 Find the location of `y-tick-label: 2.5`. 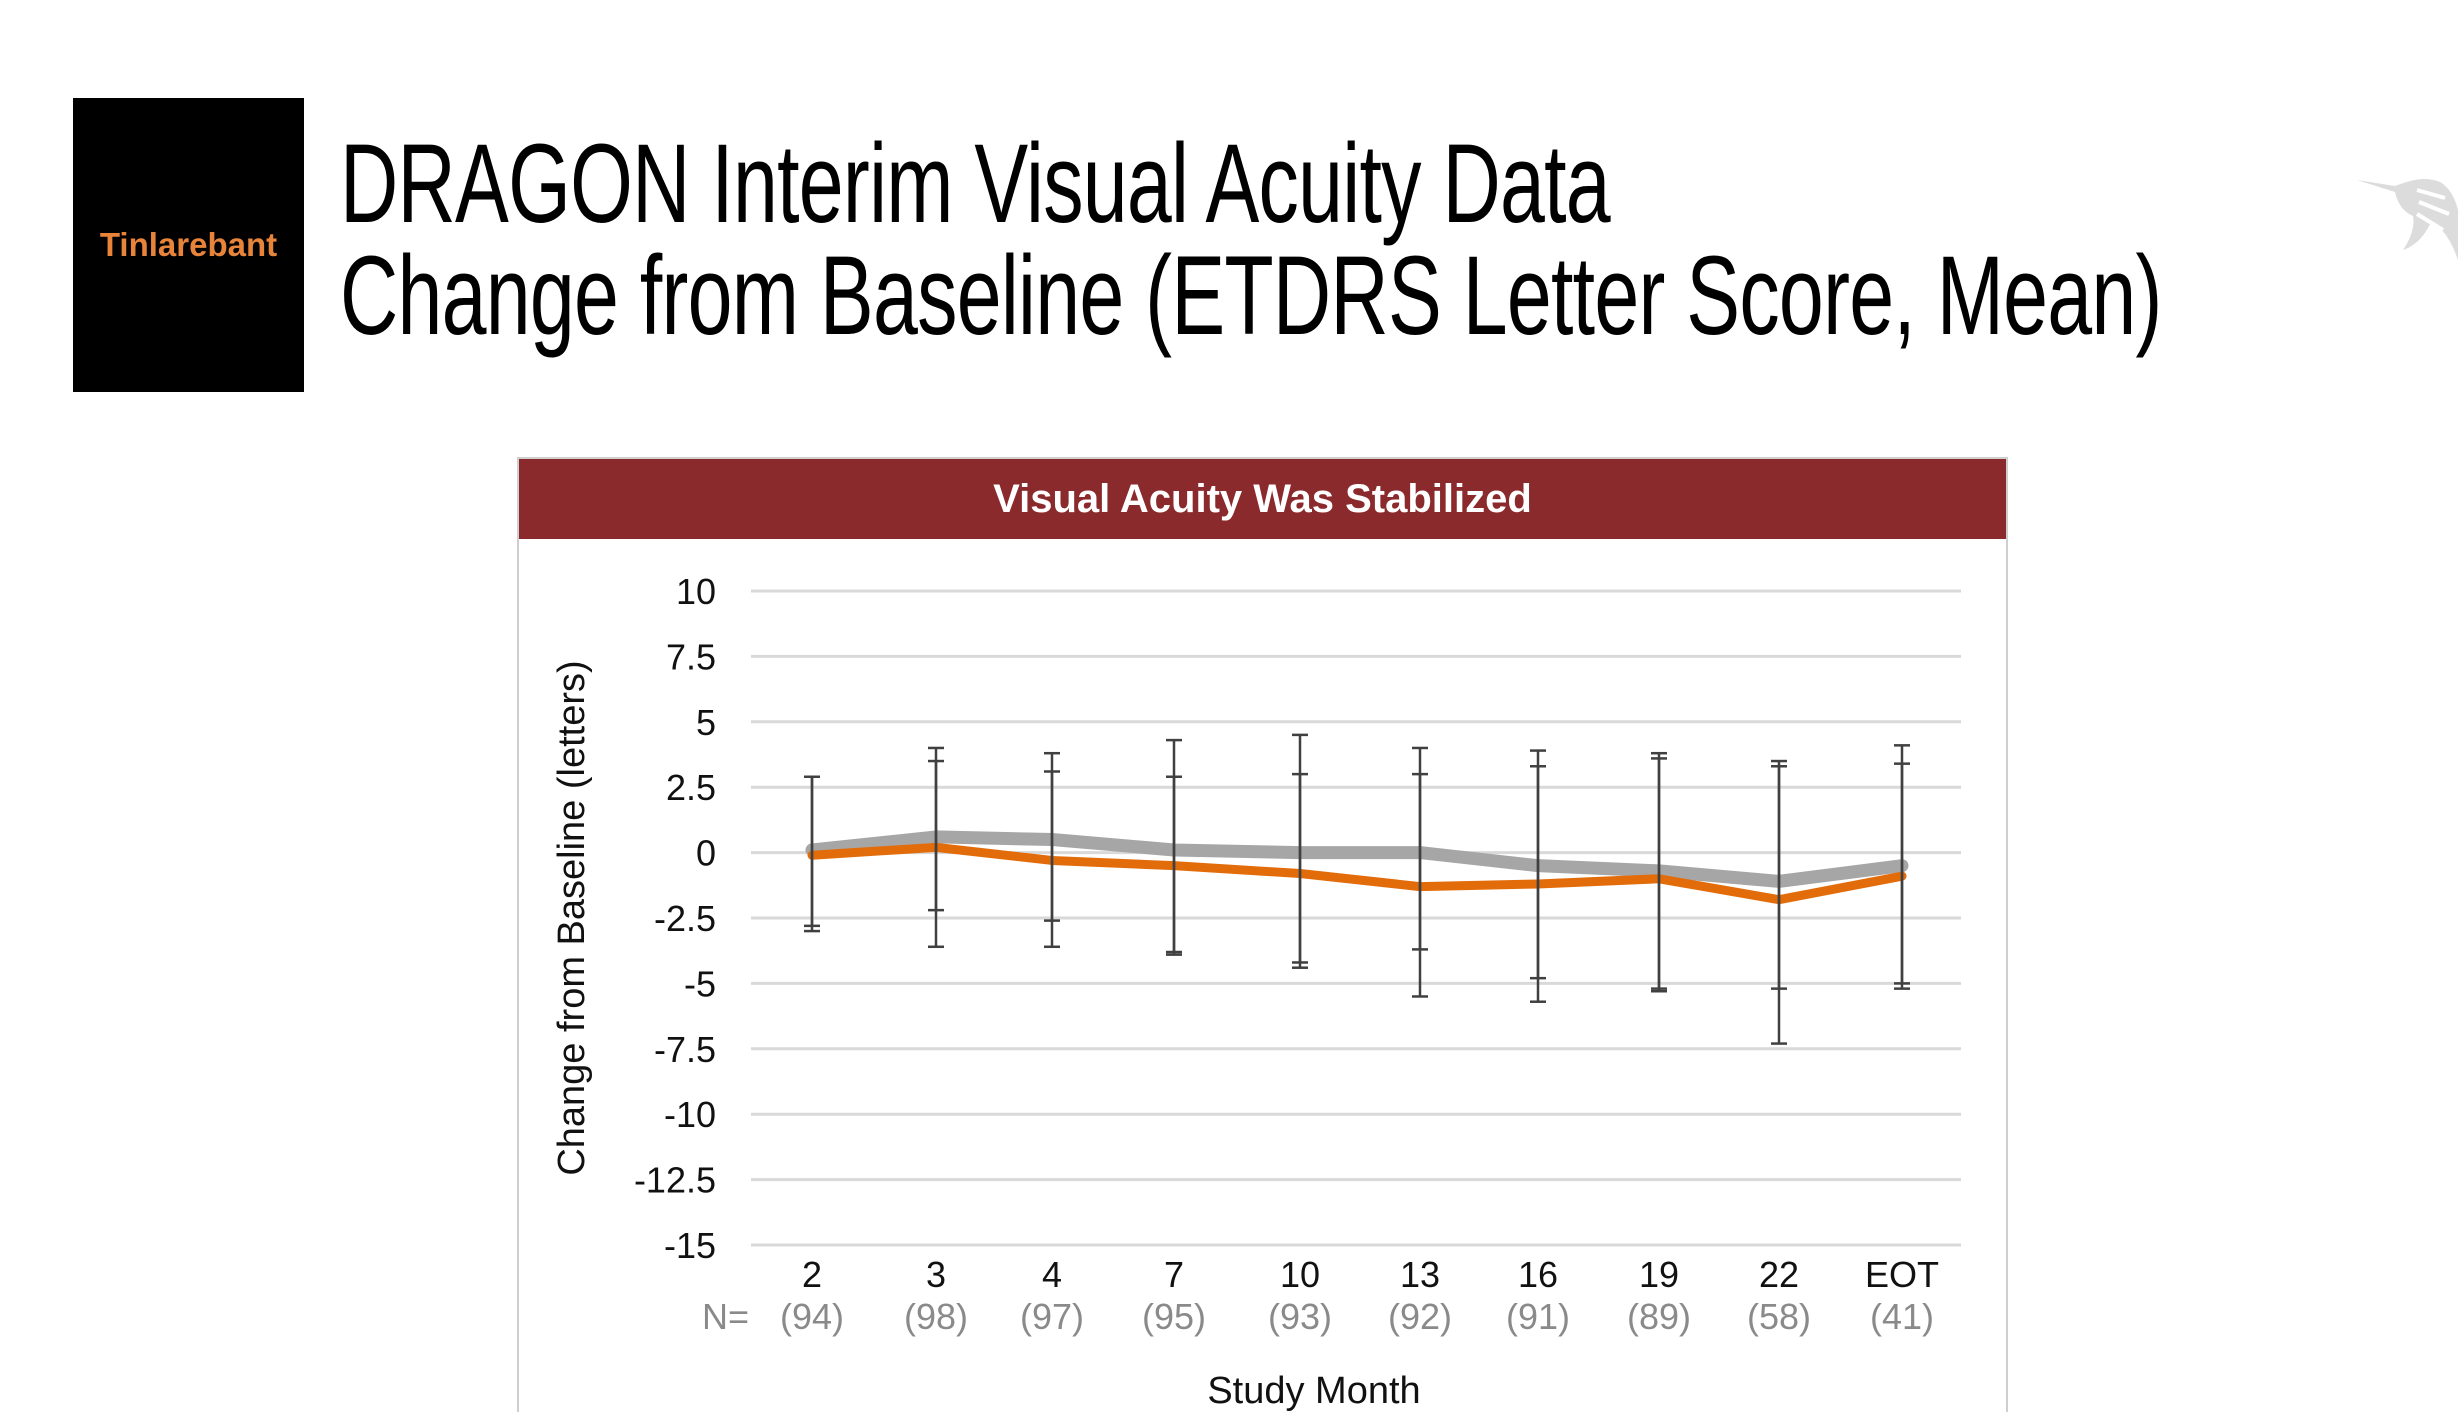

y-tick-label: 2.5 is located at coordinates (691, 787).